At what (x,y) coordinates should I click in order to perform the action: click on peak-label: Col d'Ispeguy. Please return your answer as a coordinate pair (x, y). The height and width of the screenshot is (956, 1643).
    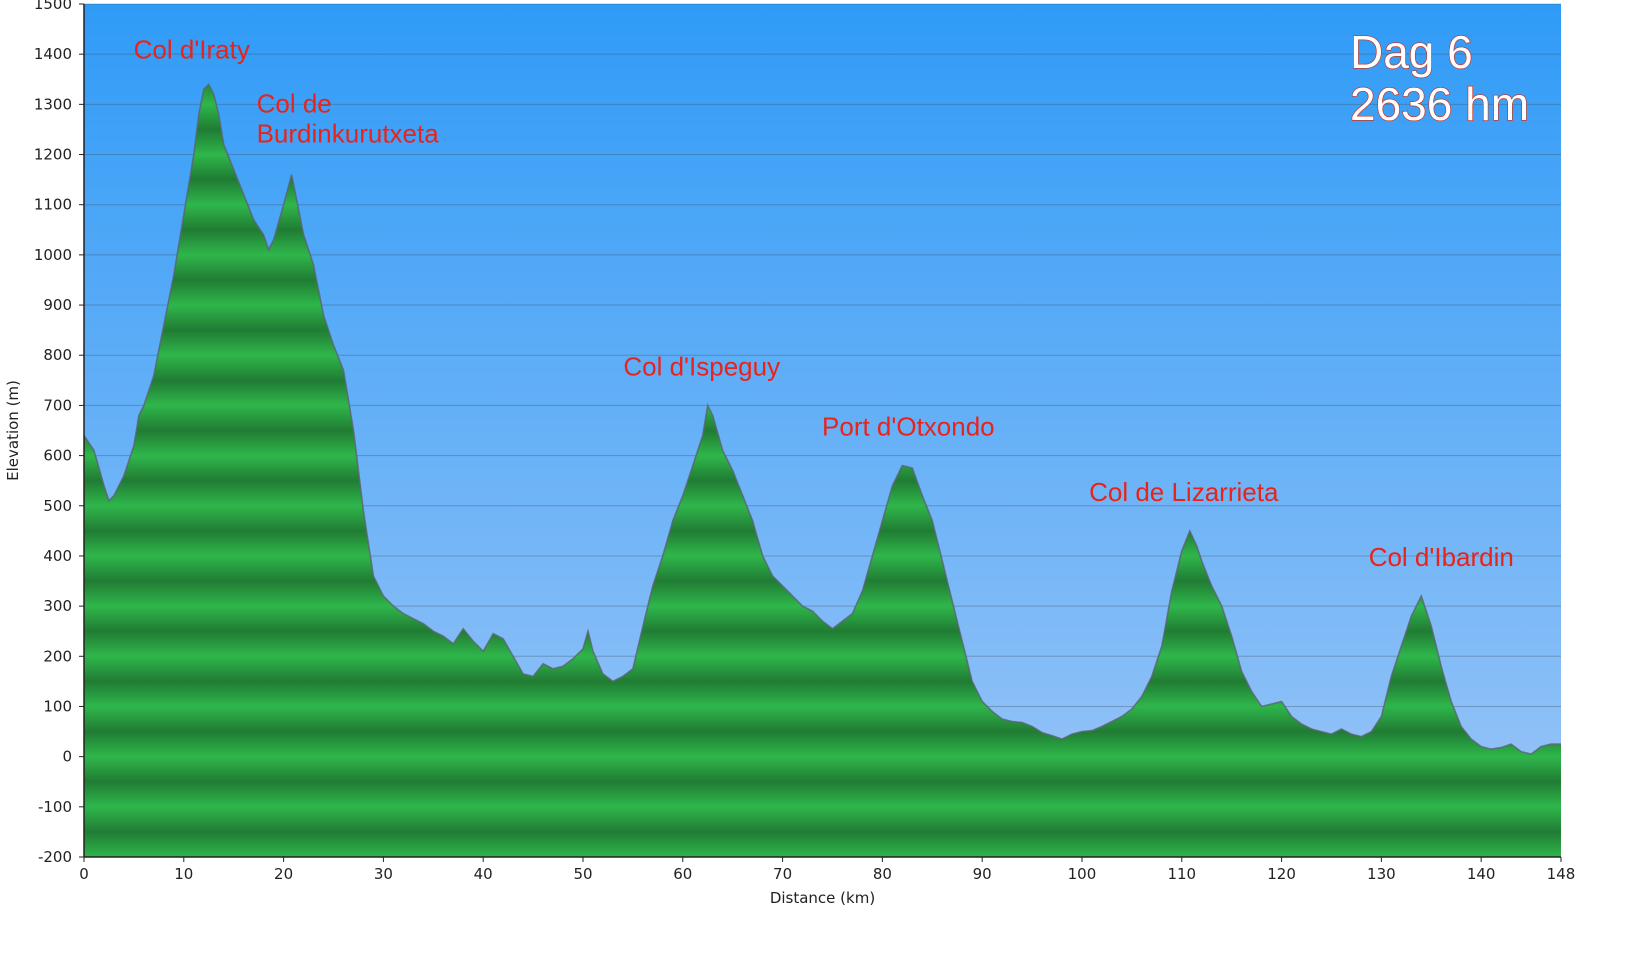
    Looking at the image, I should click on (701, 366).